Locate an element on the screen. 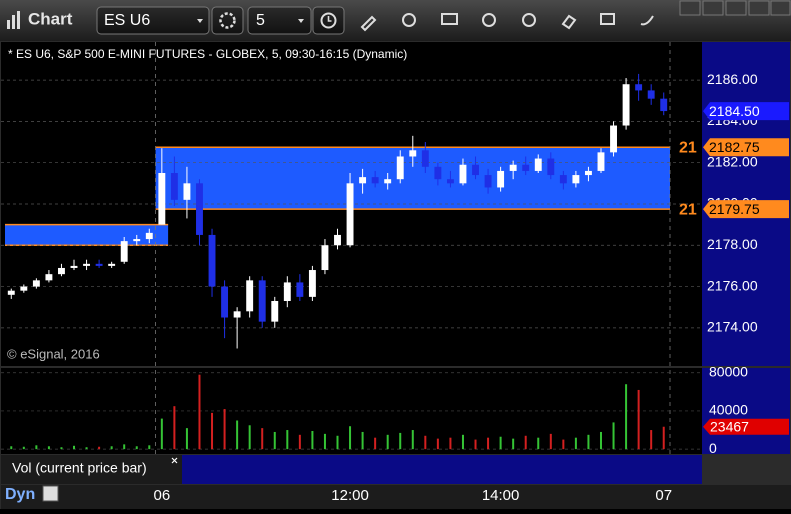  clock-hands is located at coordinates (329, 19).